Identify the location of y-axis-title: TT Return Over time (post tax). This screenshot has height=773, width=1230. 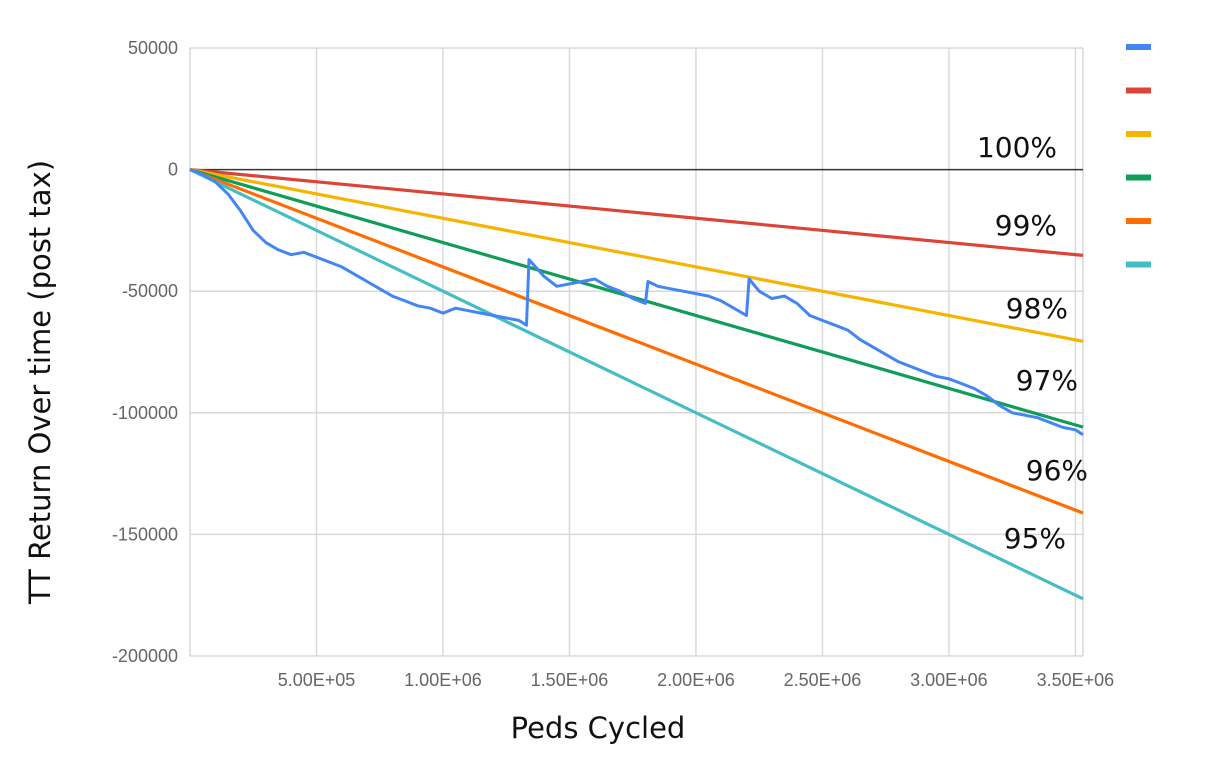
(40, 382).